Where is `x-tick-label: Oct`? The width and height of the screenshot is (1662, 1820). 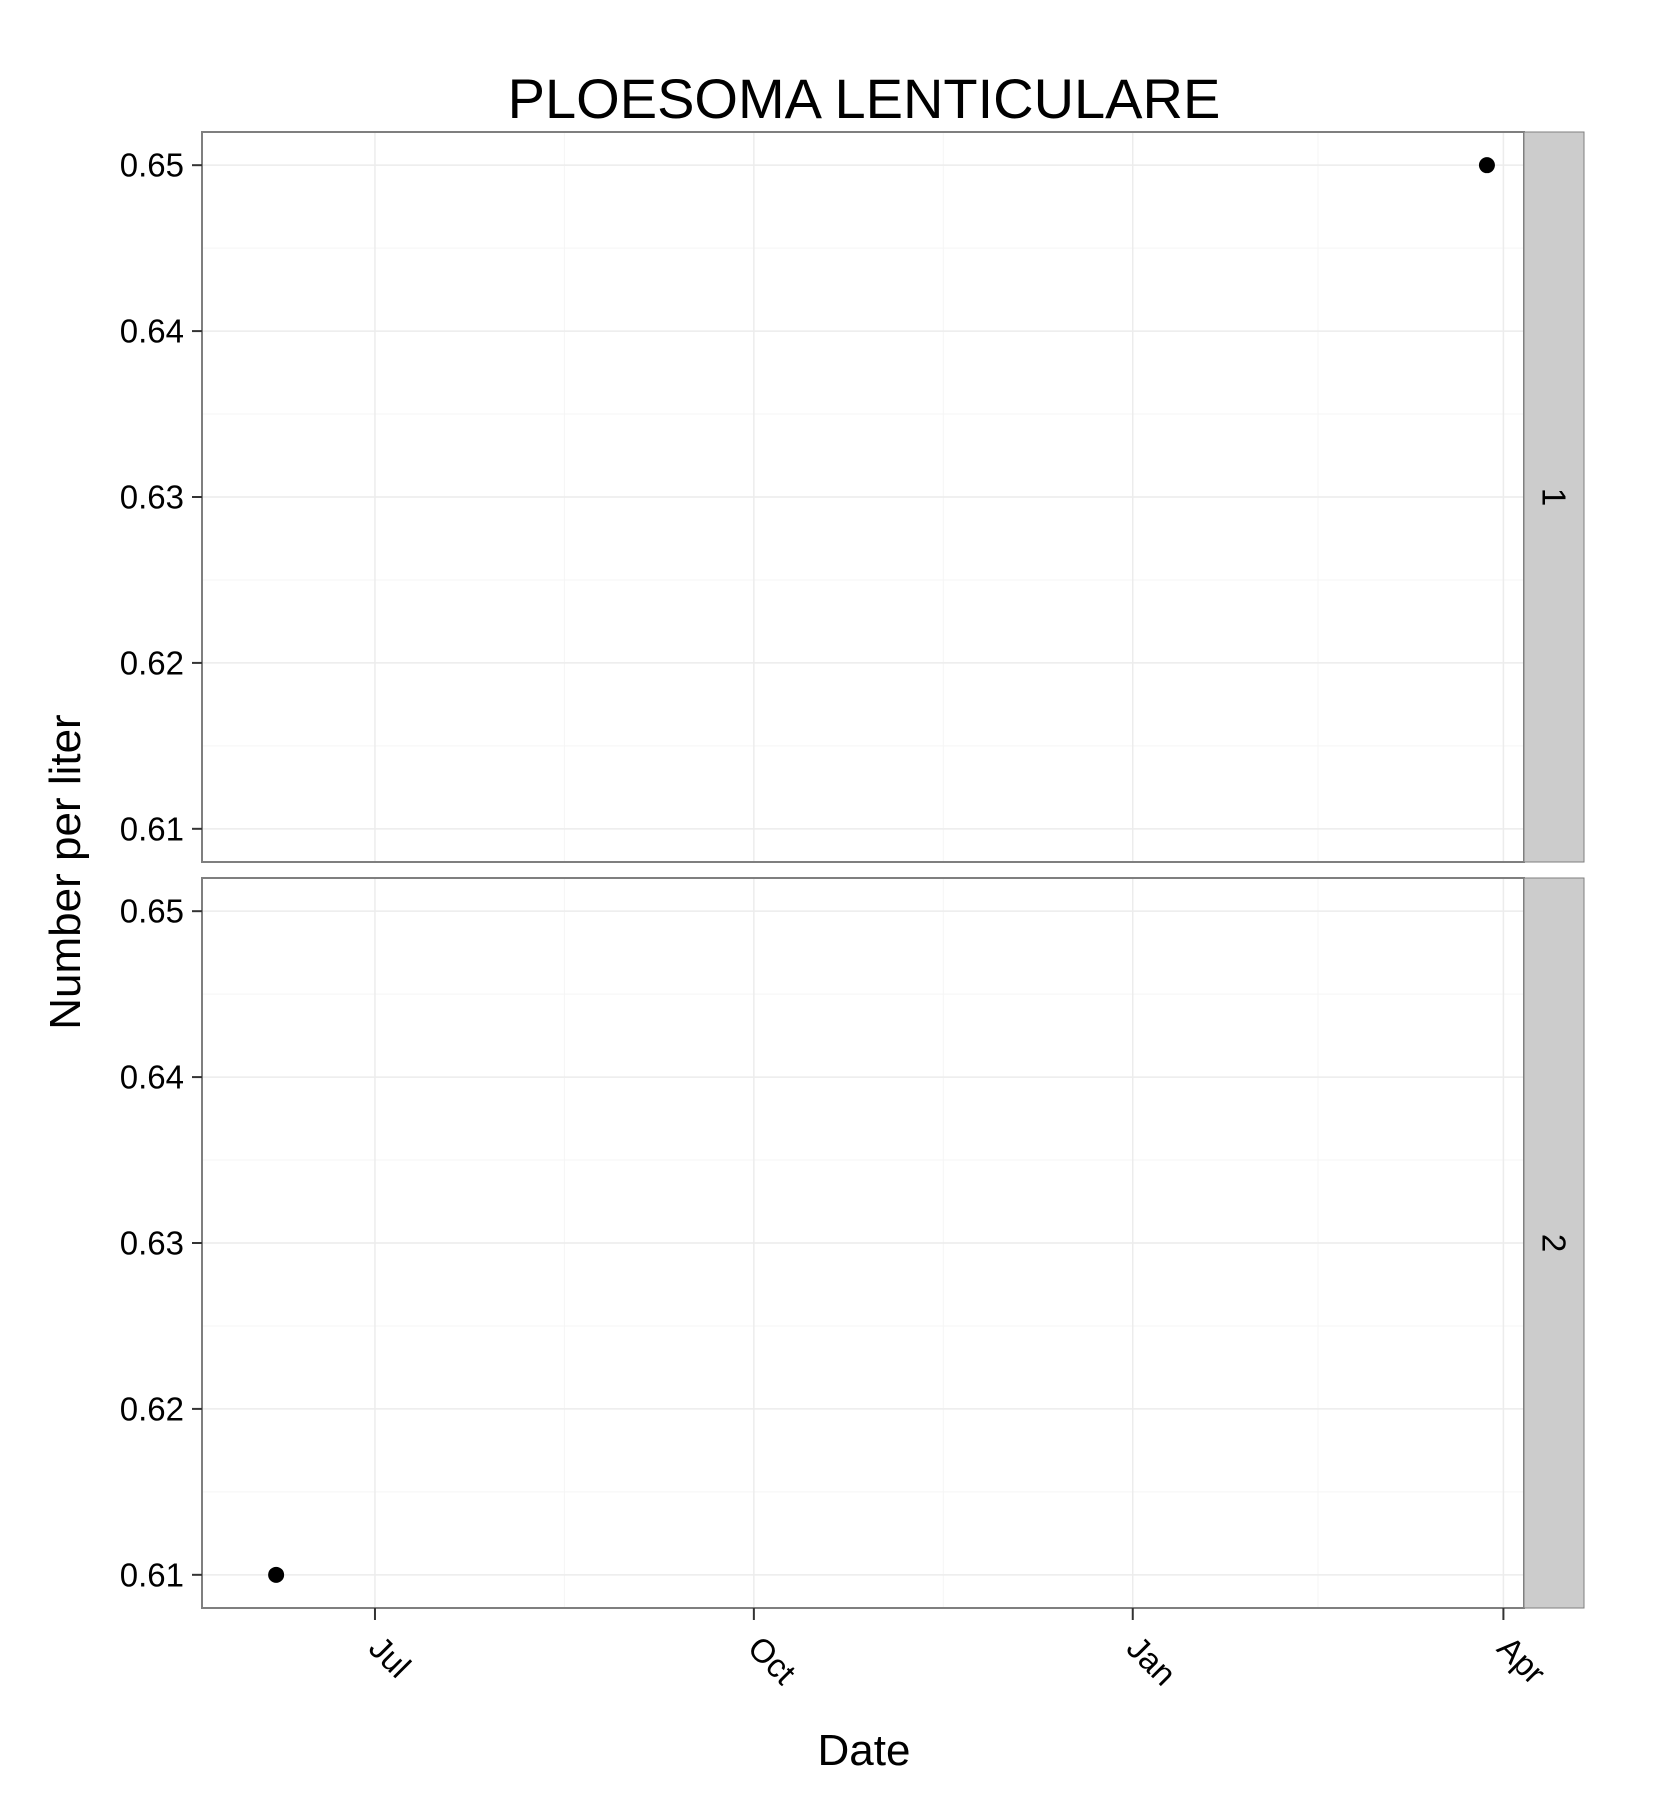
x-tick-label: Oct is located at coordinates (772, 1660).